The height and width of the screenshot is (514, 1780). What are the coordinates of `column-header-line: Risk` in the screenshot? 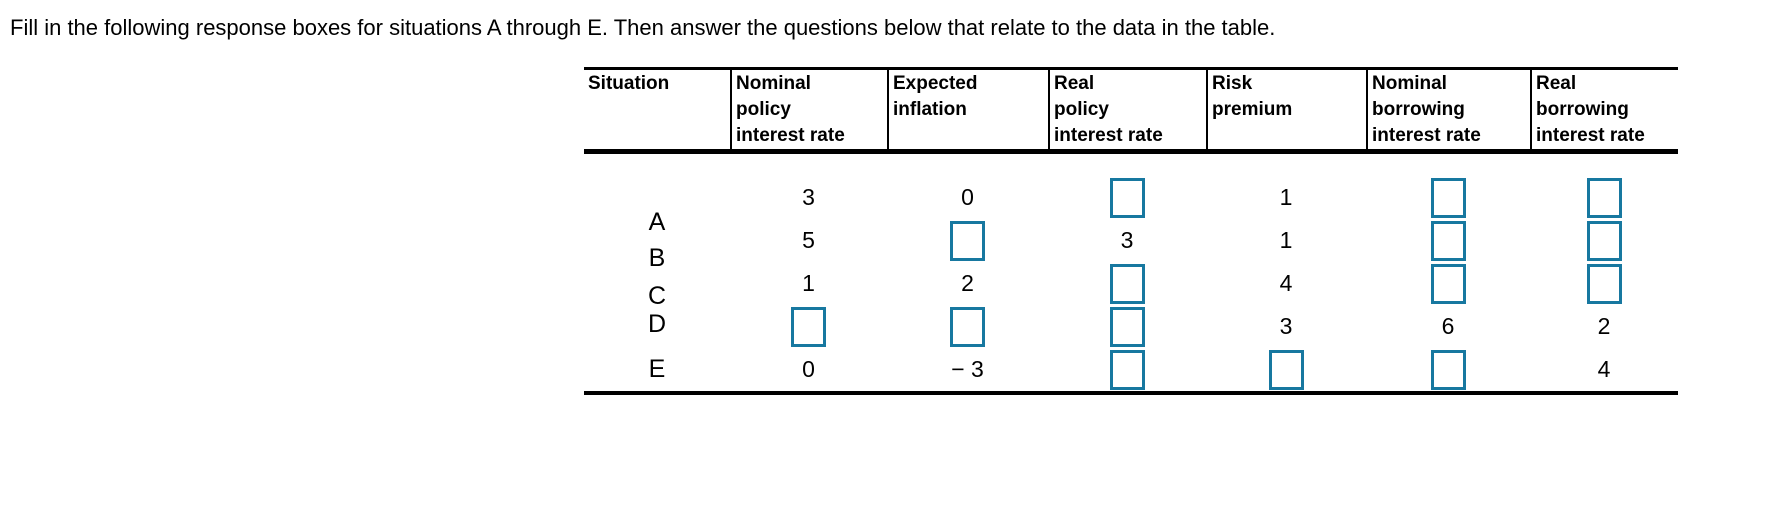 It's located at (1232, 83).